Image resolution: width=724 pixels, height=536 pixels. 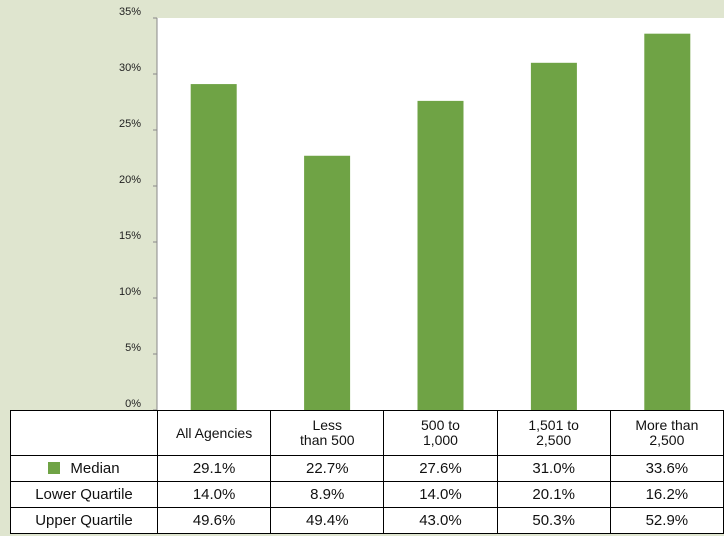 I want to click on value-cell: 49.4%, so click(x=327, y=520).